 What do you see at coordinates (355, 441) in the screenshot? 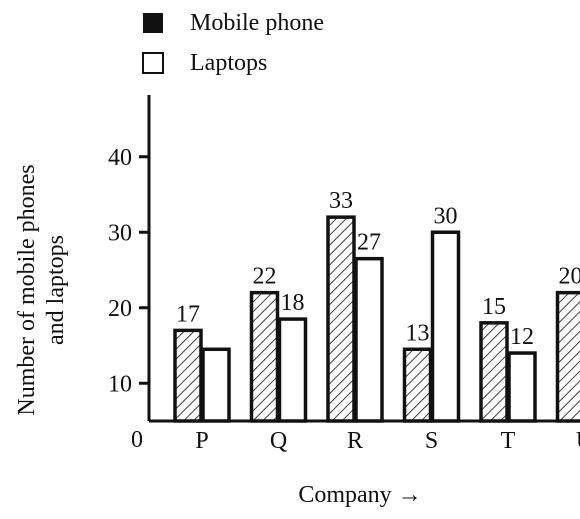
I see `x-tick-label-r: R` at bounding box center [355, 441].